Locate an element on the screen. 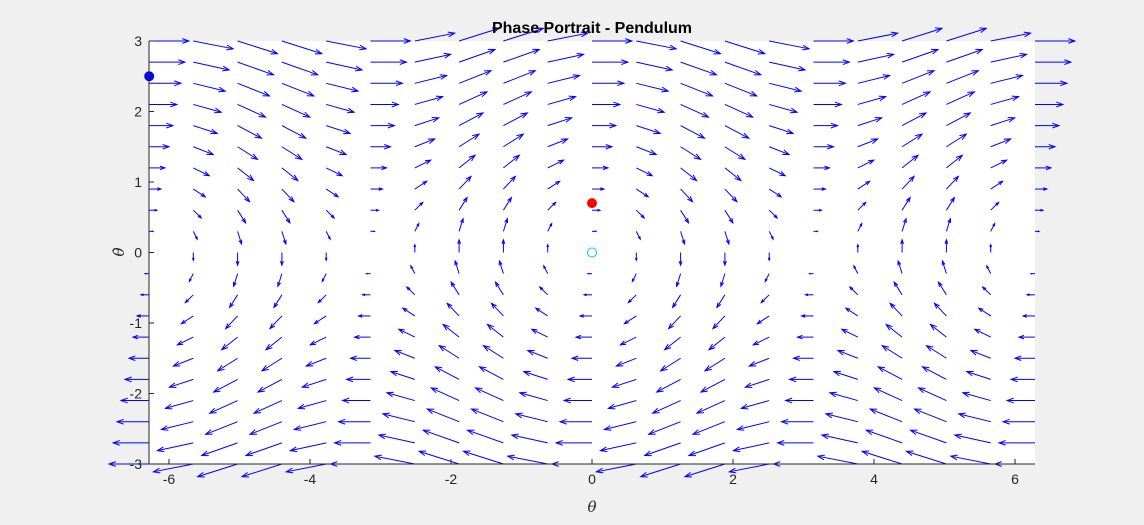  y-tick-label: 0 is located at coordinates (138, 253).